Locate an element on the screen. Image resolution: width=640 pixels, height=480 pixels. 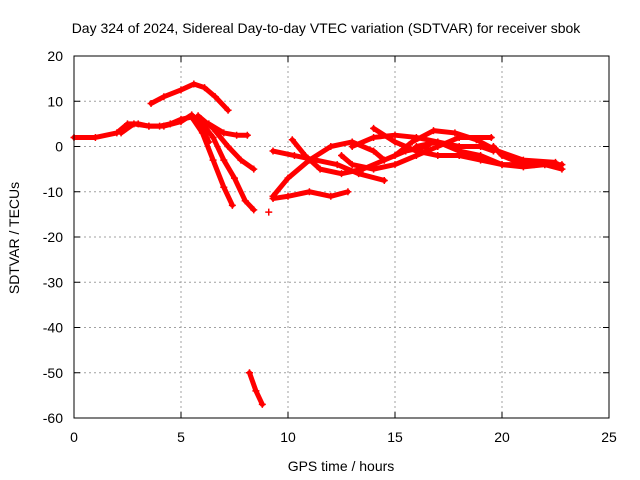
y-tick-label: -30 is located at coordinates (53, 282).